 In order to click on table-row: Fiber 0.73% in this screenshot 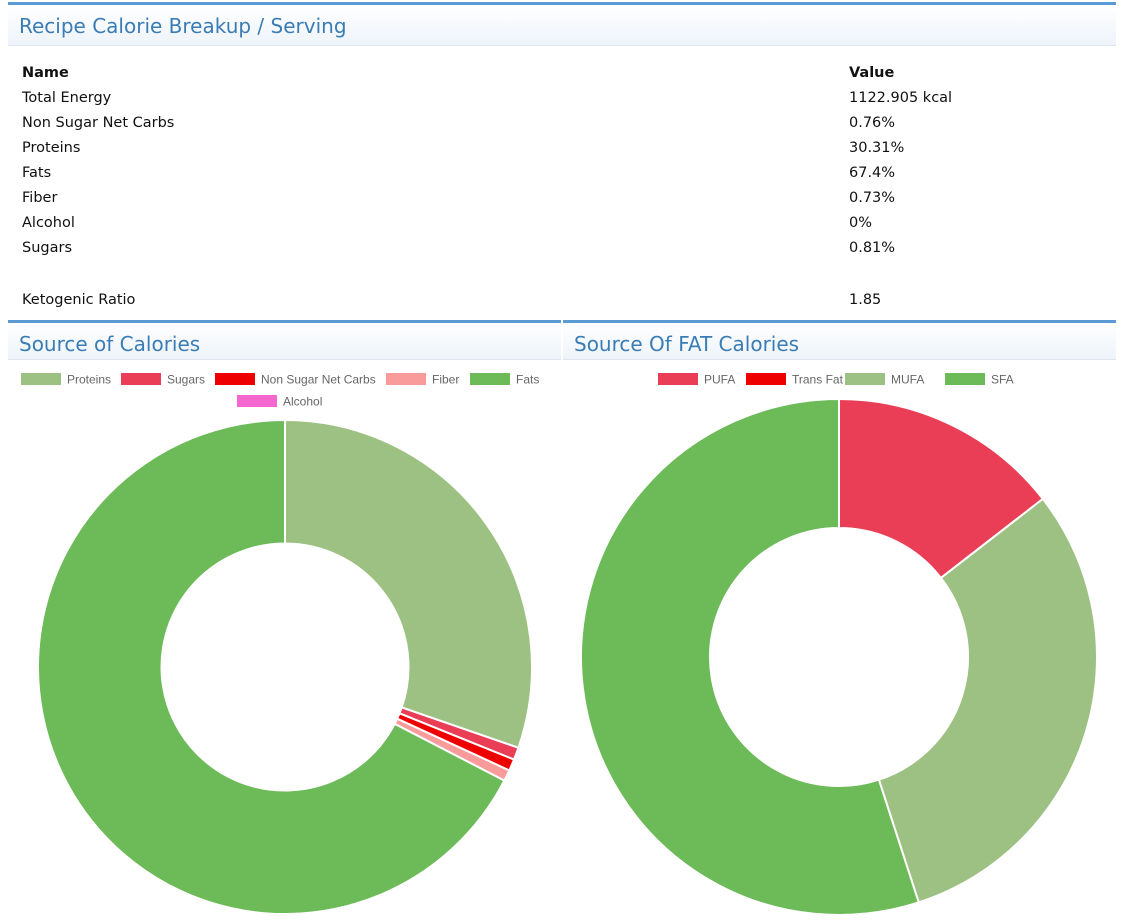, I will do `click(487, 197)`.